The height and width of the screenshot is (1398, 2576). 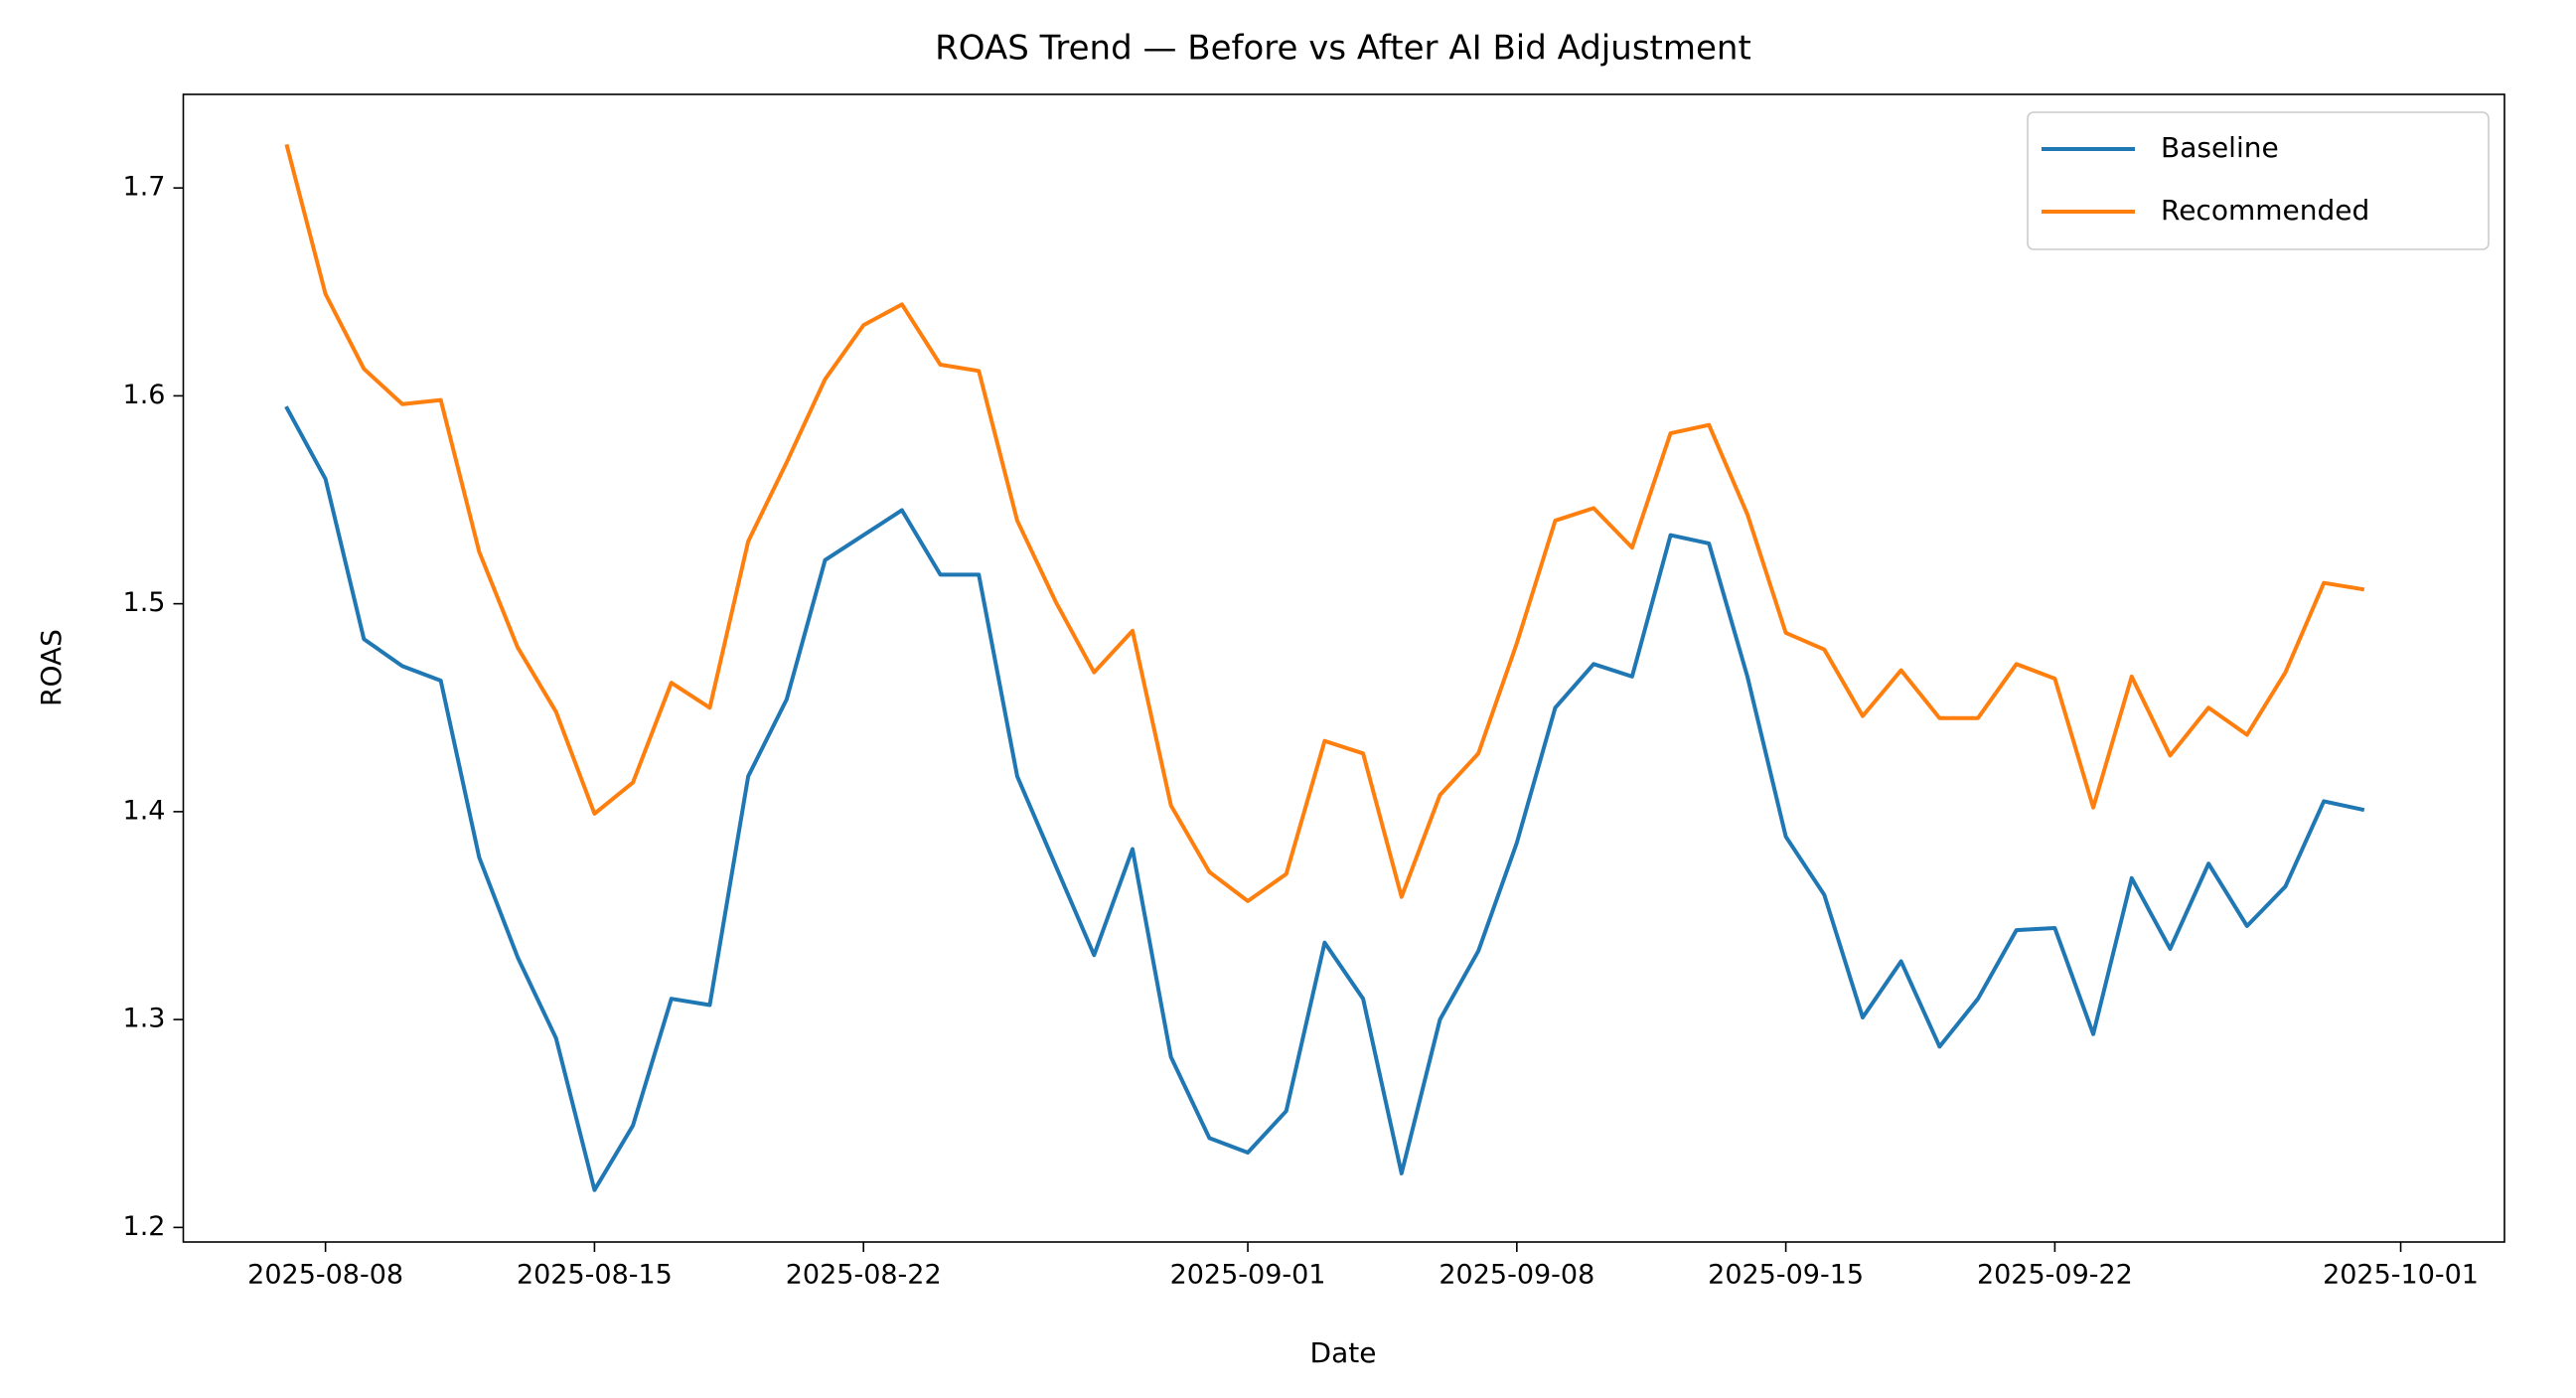 What do you see at coordinates (144, 602) in the screenshot?
I see `y-tick-label: 1.5` at bounding box center [144, 602].